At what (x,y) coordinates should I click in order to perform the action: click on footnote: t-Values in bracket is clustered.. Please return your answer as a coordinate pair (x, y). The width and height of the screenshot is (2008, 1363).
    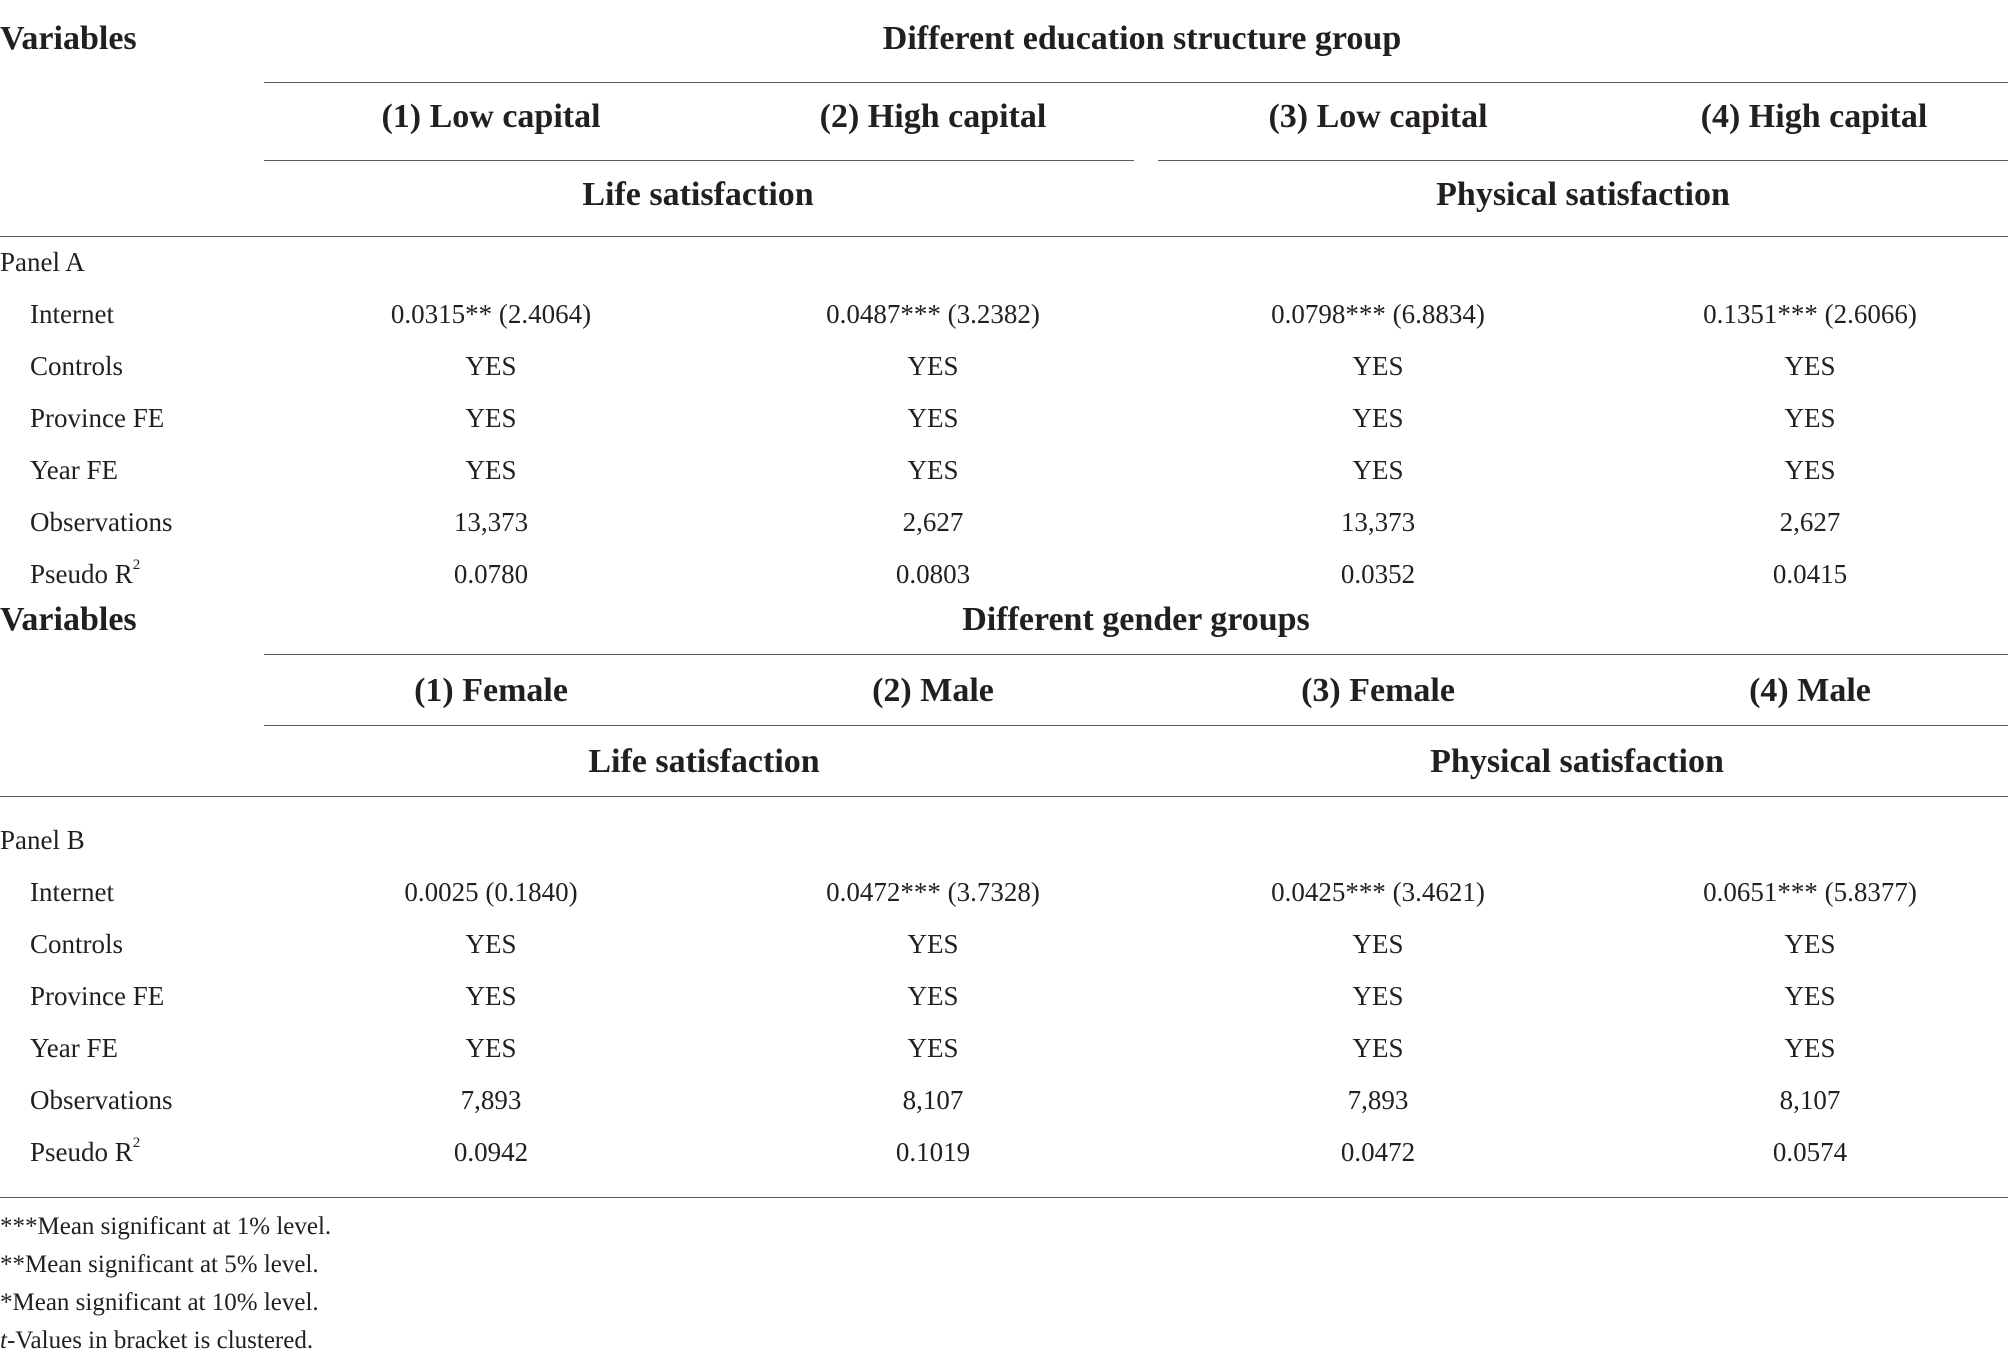
    Looking at the image, I should click on (156, 1341).